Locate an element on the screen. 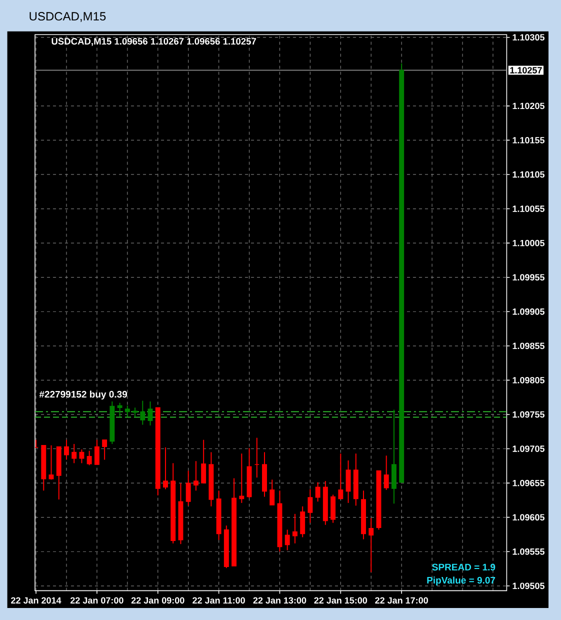  x-tick-label: 22 Jan 2014 is located at coordinates (36, 600).